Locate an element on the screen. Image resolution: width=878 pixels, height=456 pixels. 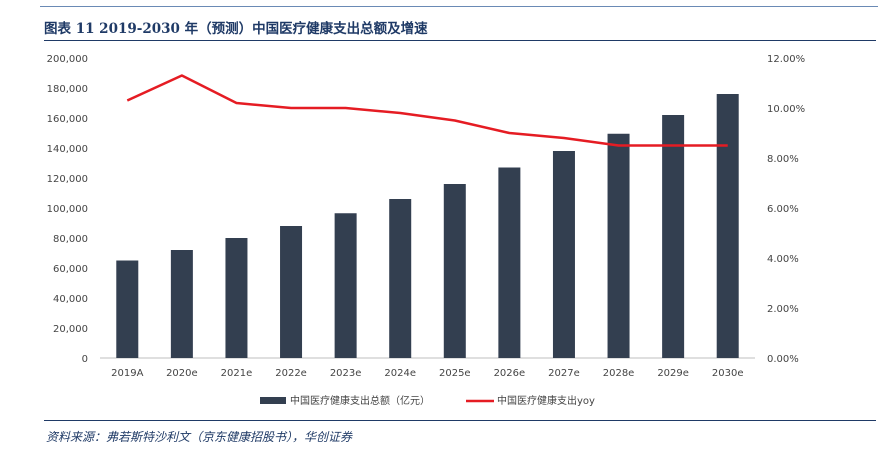
y-left-tick-label: 140,000 is located at coordinates (67, 149).